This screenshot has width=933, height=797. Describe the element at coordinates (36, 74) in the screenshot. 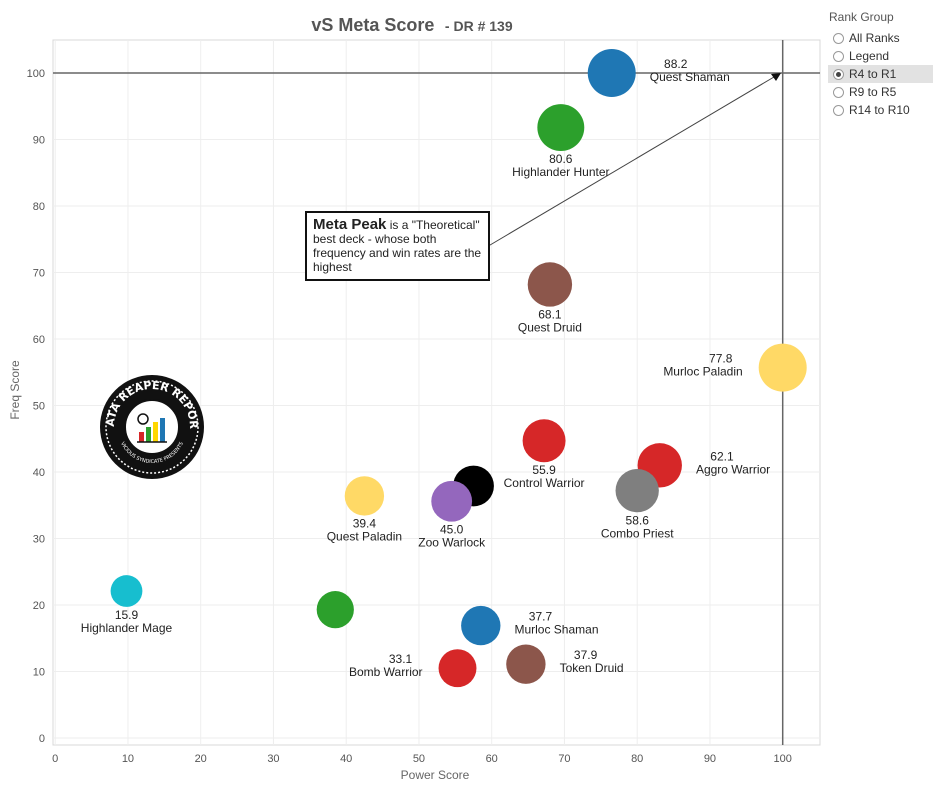

I see `y-tick-label: 100` at that location.